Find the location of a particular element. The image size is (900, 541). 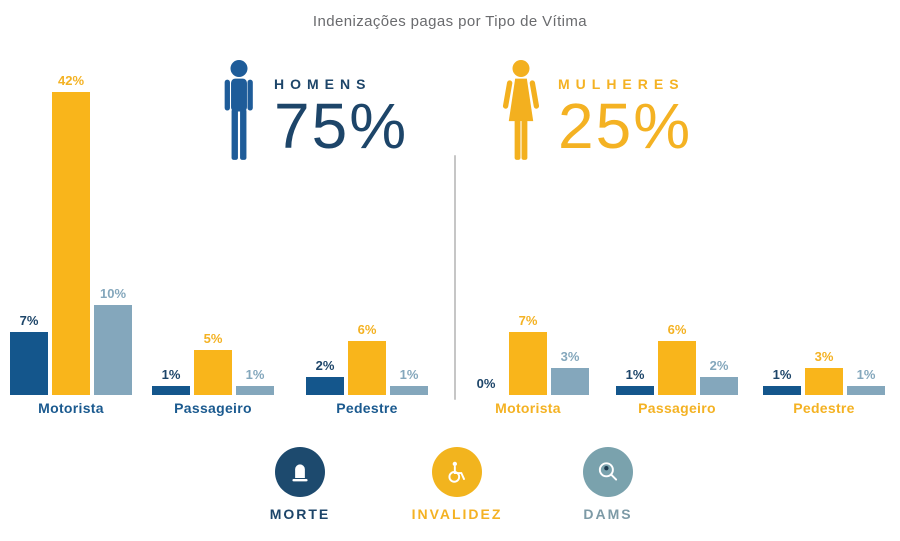

legend-item-invalidez: INVALIDEZ is located at coordinates (457, 484).